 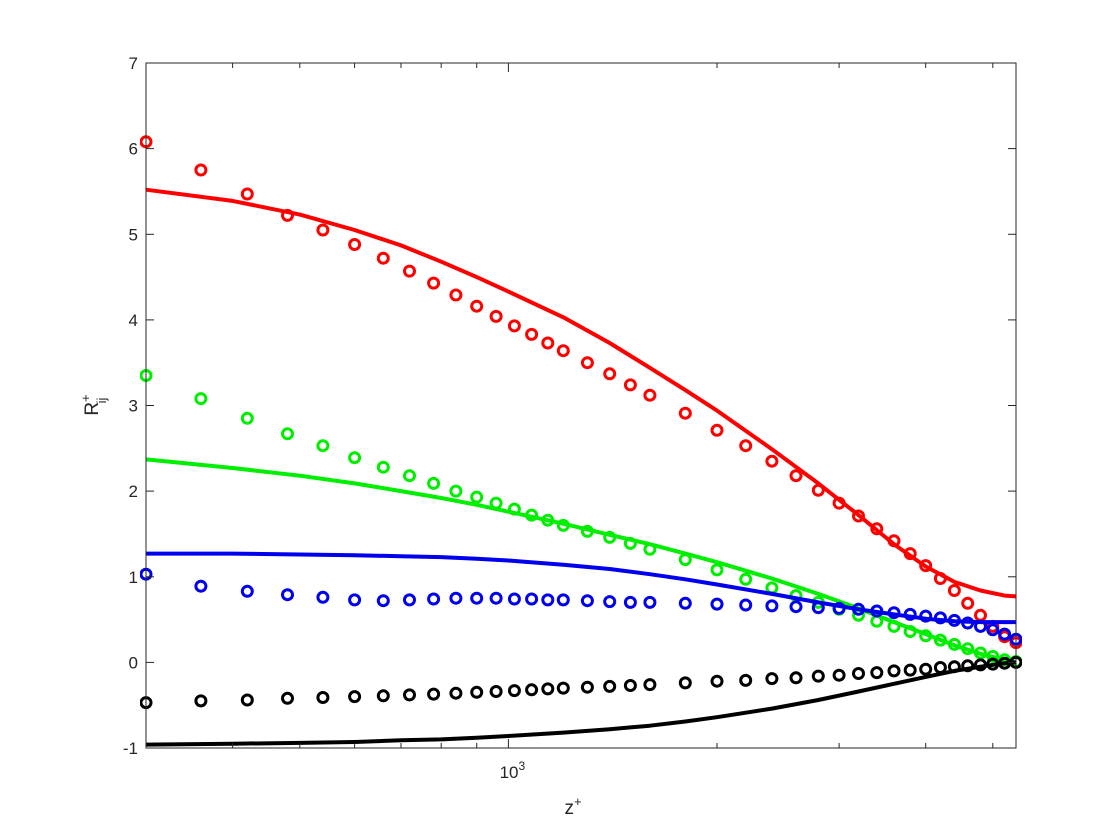 What do you see at coordinates (133, 662) in the screenshot?
I see `y-tick-label: 0` at bounding box center [133, 662].